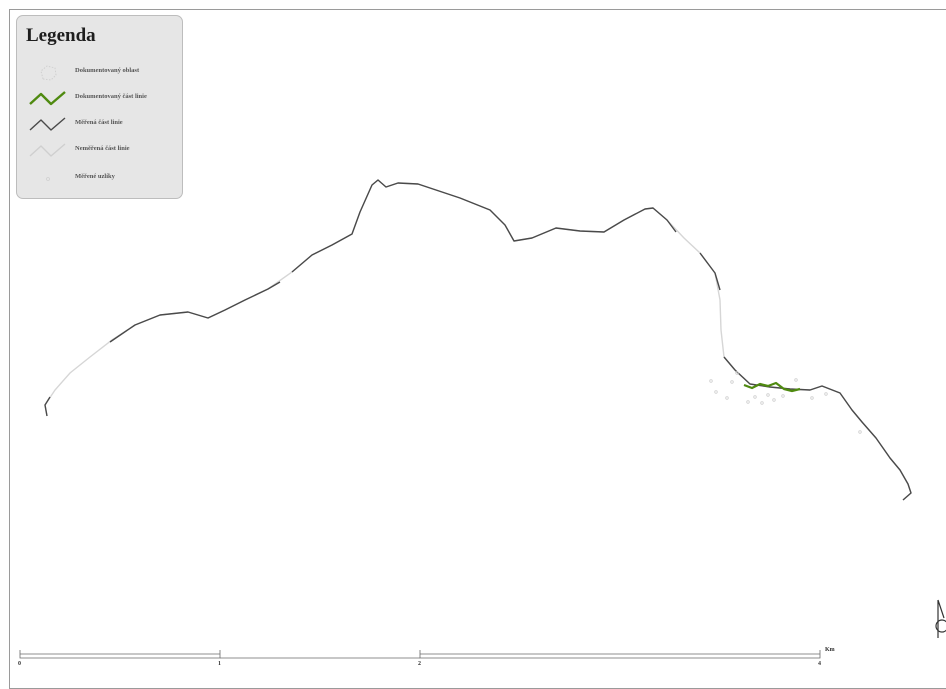 The width and height of the screenshot is (946, 689). I want to click on dotted-area-icon, so click(48, 73).